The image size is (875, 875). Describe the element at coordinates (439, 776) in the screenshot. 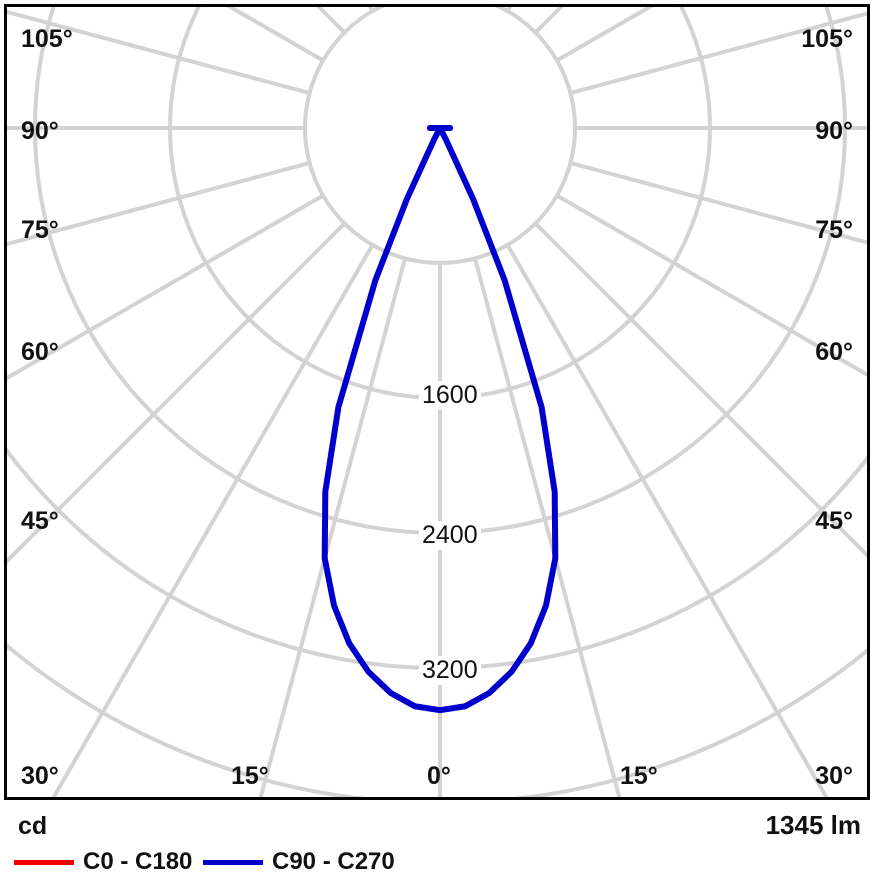

I see `angle-label-bottom-0: 0°` at that location.